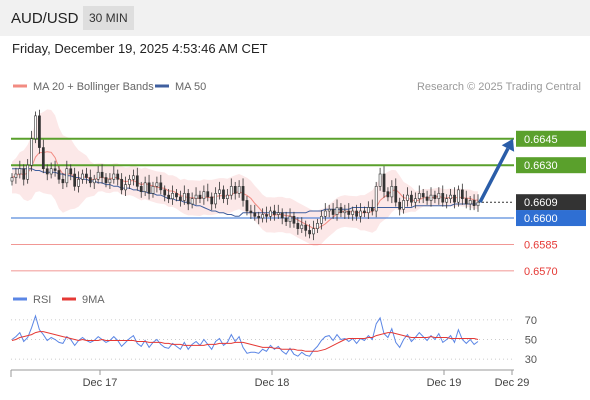 Image resolution: width=590 pixels, height=400 pixels. I want to click on level-0-6645-badge, so click(551, 138).